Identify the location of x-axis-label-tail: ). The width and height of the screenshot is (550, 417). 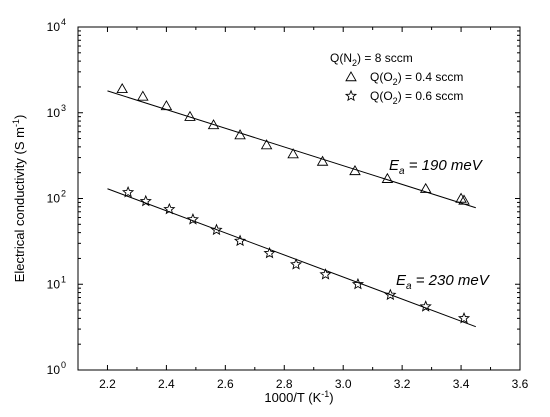
(331, 397).